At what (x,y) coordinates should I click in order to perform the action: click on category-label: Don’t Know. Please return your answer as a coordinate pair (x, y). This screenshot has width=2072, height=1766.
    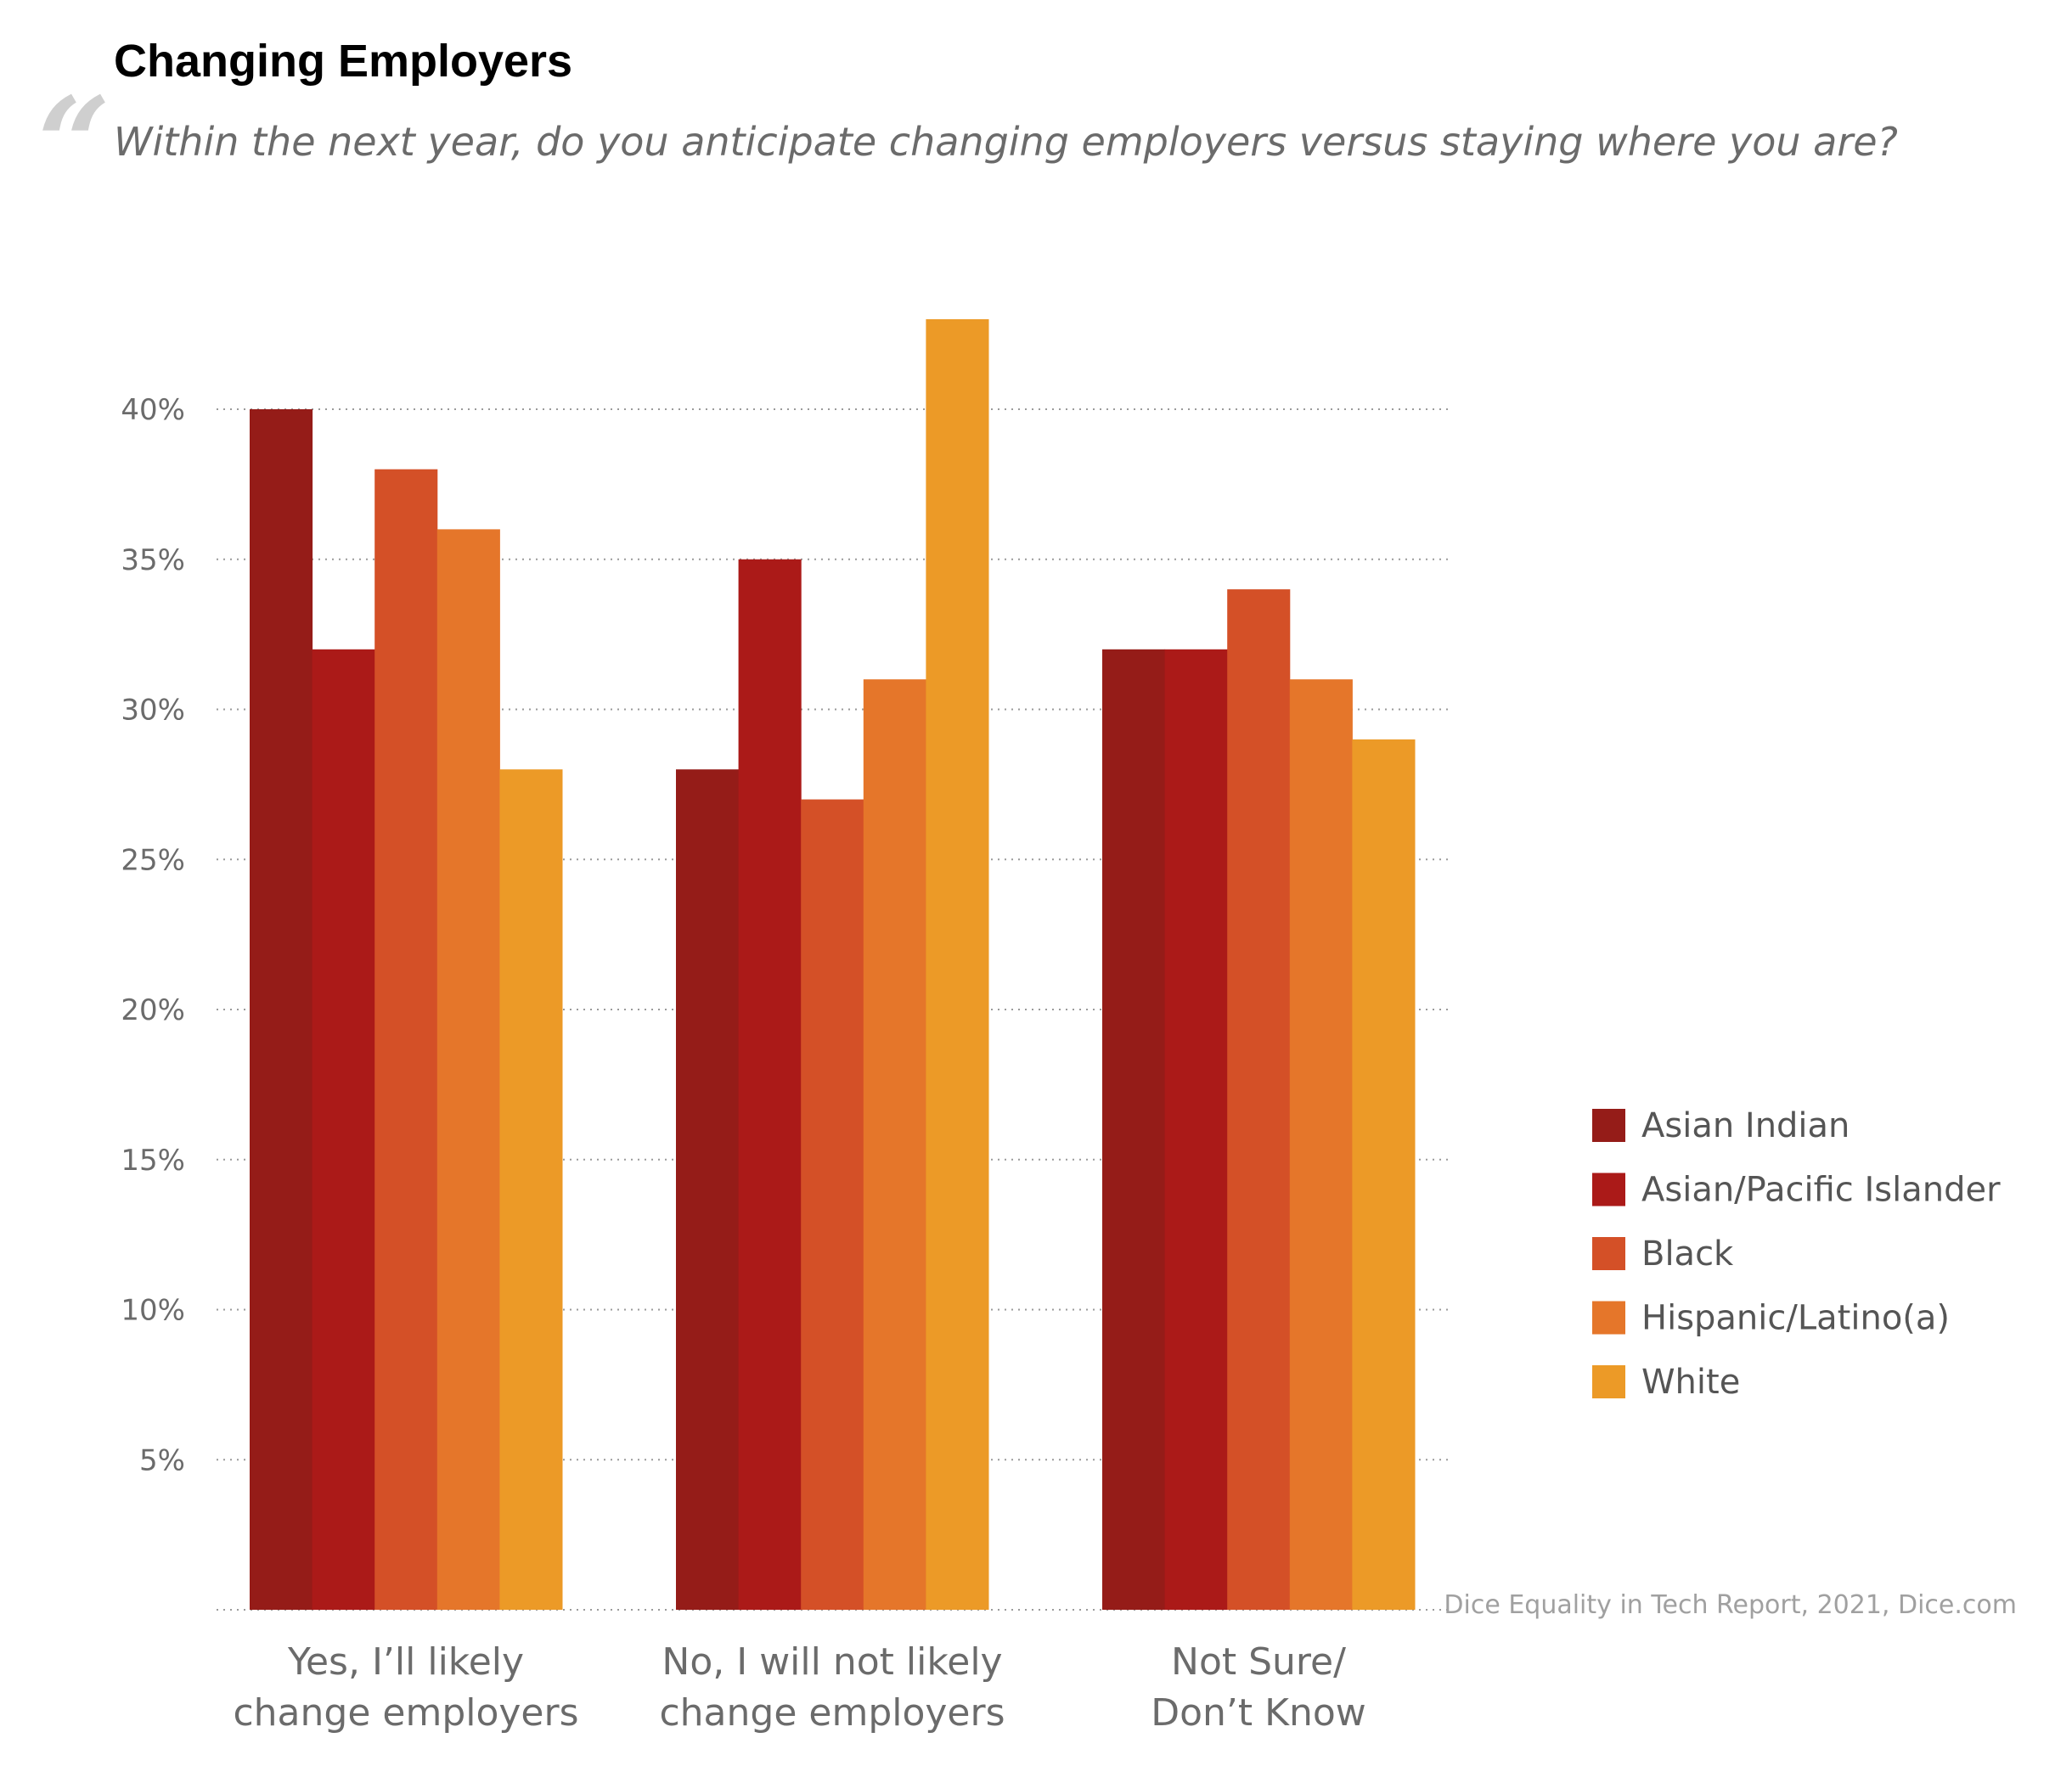
    Looking at the image, I should click on (1259, 1713).